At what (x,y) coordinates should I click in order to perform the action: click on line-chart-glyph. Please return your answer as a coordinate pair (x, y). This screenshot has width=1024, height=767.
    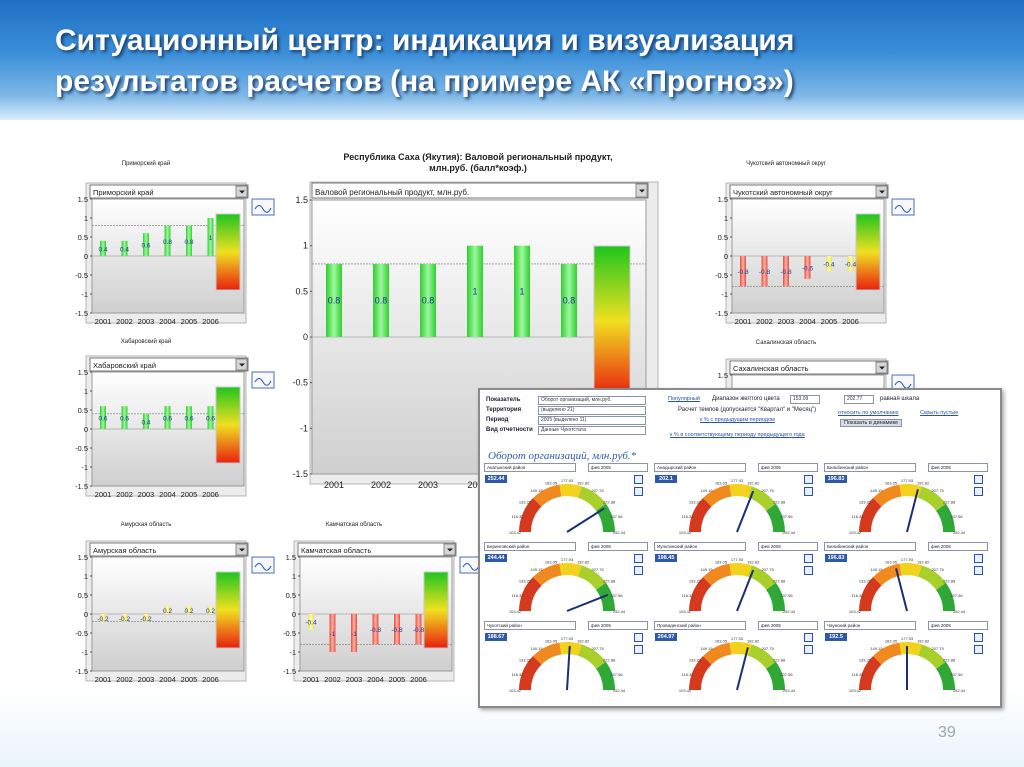
    Looking at the image, I should click on (263, 209).